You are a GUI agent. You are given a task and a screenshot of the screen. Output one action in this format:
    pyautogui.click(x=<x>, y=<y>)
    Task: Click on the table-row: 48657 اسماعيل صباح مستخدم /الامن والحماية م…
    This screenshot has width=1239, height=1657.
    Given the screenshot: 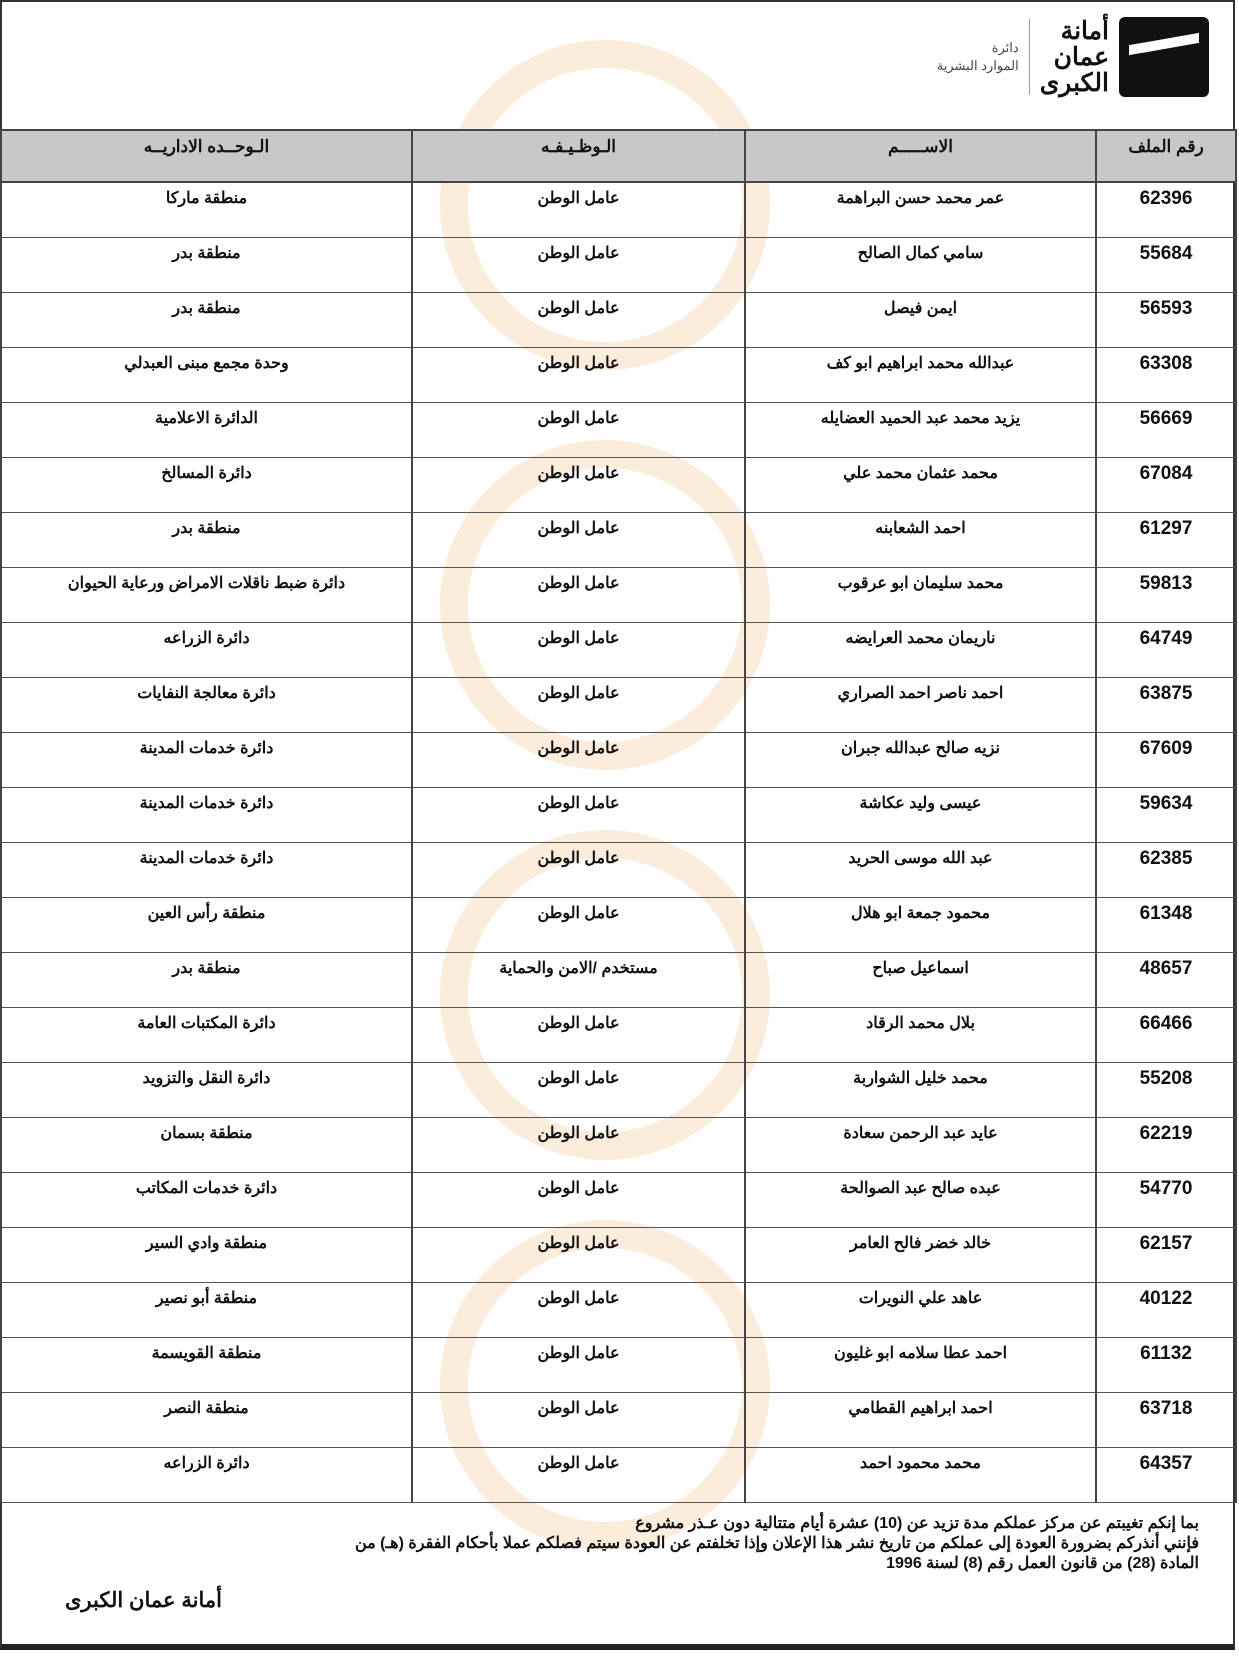 What is the action you would take?
    pyautogui.click(x=618, y=980)
    